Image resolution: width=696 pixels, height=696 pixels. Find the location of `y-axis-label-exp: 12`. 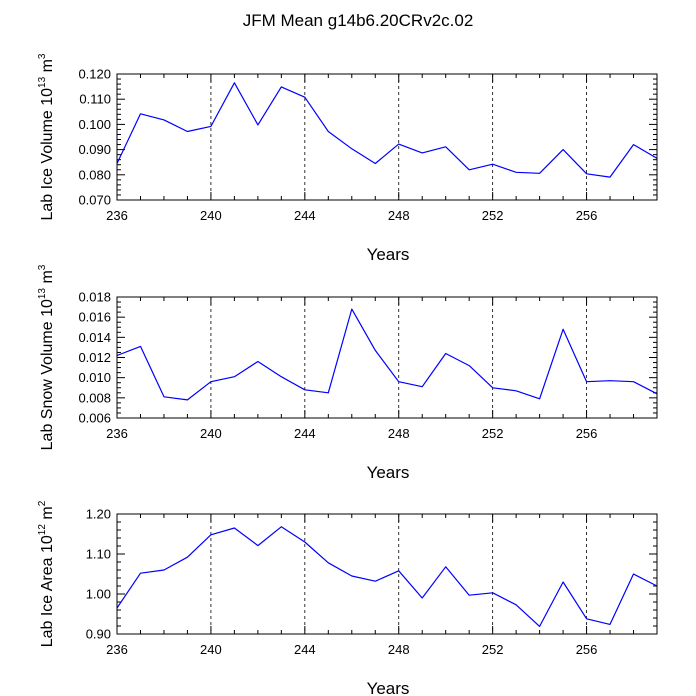

y-axis-label-exp: 12 is located at coordinates (42, 530).